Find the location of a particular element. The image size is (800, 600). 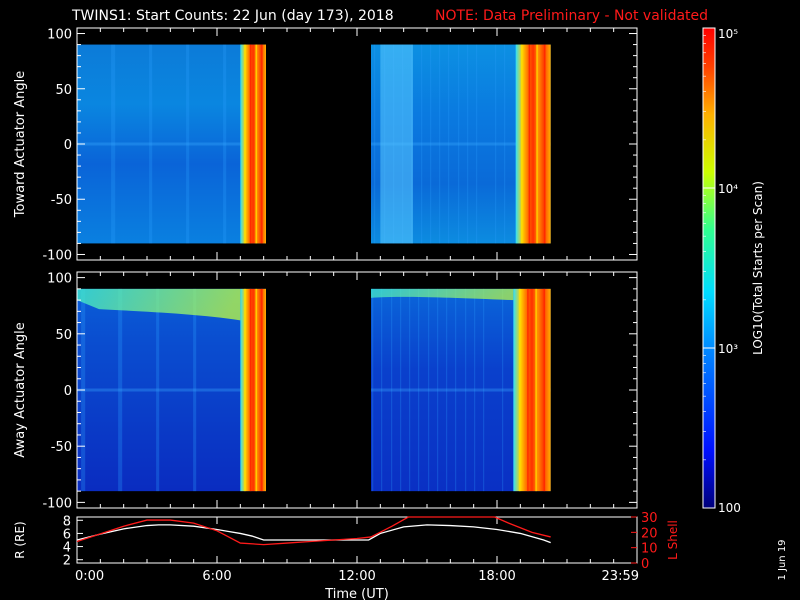

y2-tick-label: 20 is located at coordinates (649, 533).